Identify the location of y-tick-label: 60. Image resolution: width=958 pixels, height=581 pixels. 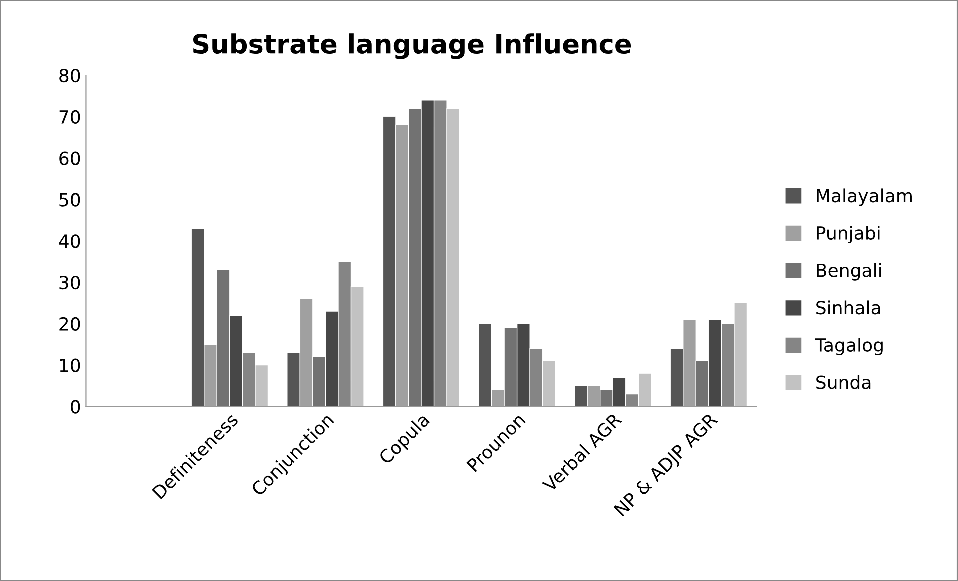
(70, 159).